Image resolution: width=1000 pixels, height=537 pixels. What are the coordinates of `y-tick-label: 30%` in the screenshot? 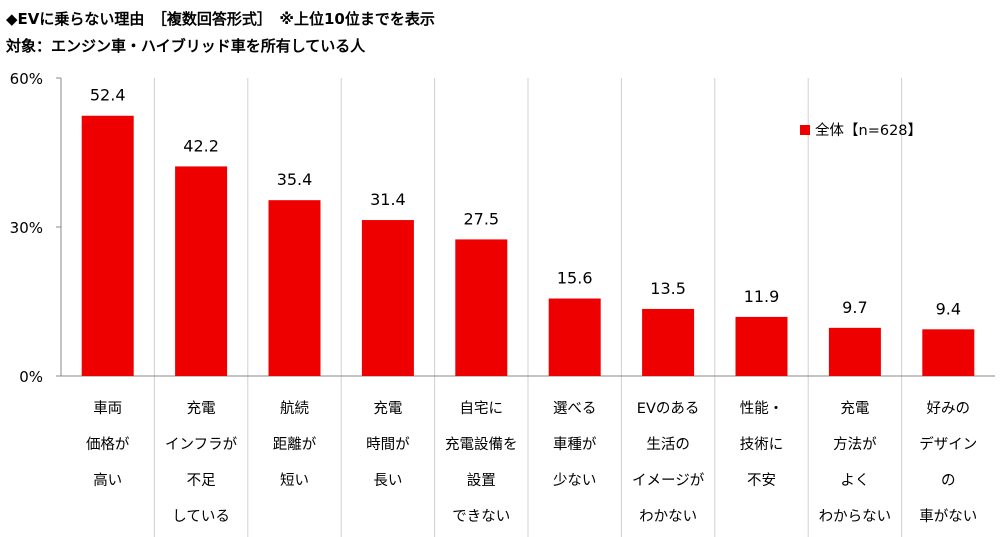 It's located at (26, 228).